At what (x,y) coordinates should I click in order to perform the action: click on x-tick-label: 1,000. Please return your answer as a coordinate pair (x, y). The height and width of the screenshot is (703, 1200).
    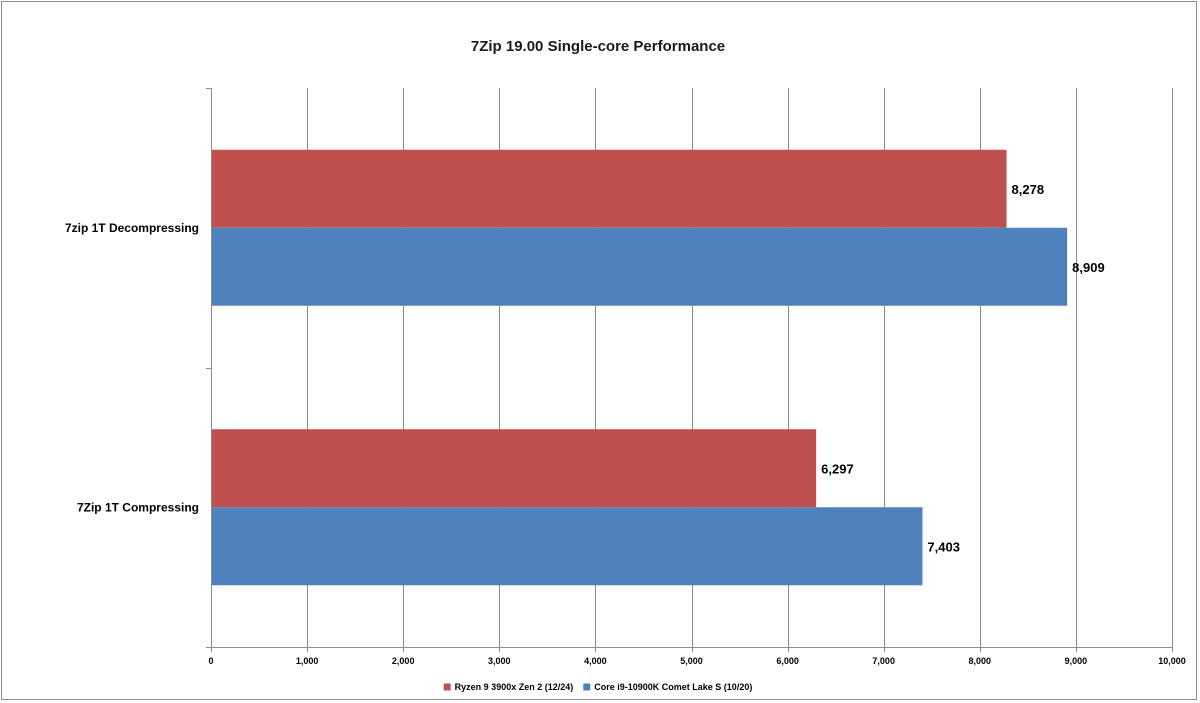
    Looking at the image, I should click on (307, 661).